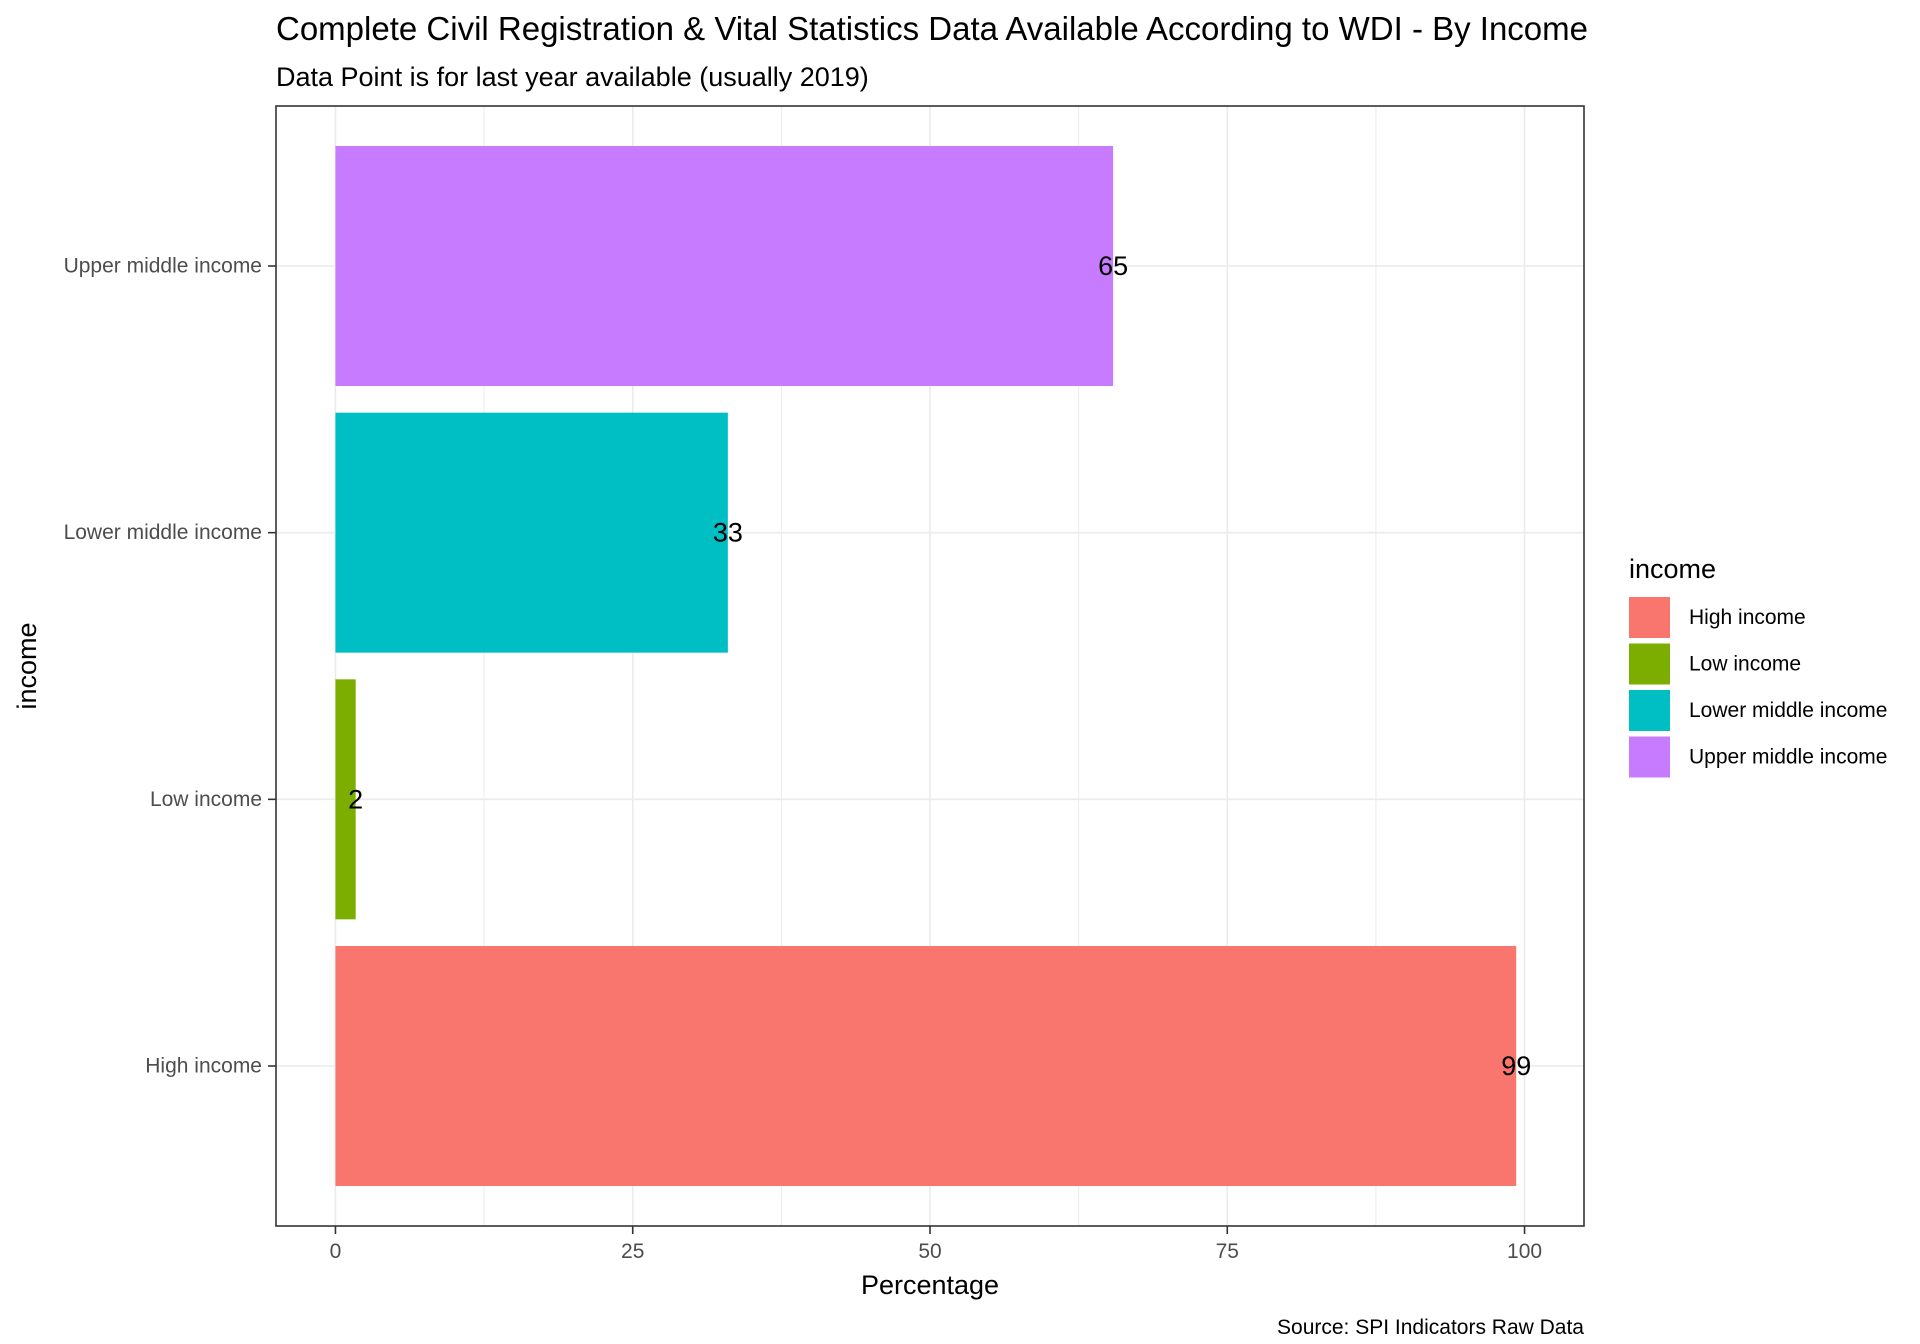 Image resolution: width=1920 pixels, height=1344 pixels. What do you see at coordinates (531, 532) in the screenshot?
I see `bar-lower-middle-income` at bounding box center [531, 532].